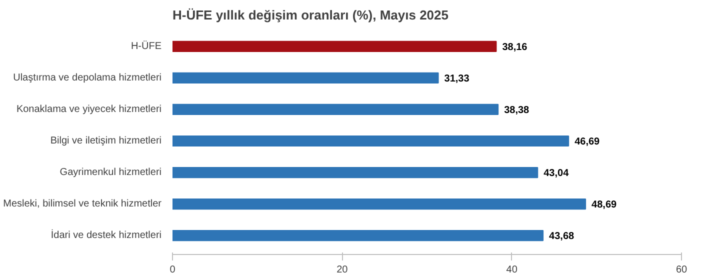 This screenshot has width=701, height=275. Describe the element at coordinates (557, 174) in the screenshot. I see `data-label: 43,04` at that location.